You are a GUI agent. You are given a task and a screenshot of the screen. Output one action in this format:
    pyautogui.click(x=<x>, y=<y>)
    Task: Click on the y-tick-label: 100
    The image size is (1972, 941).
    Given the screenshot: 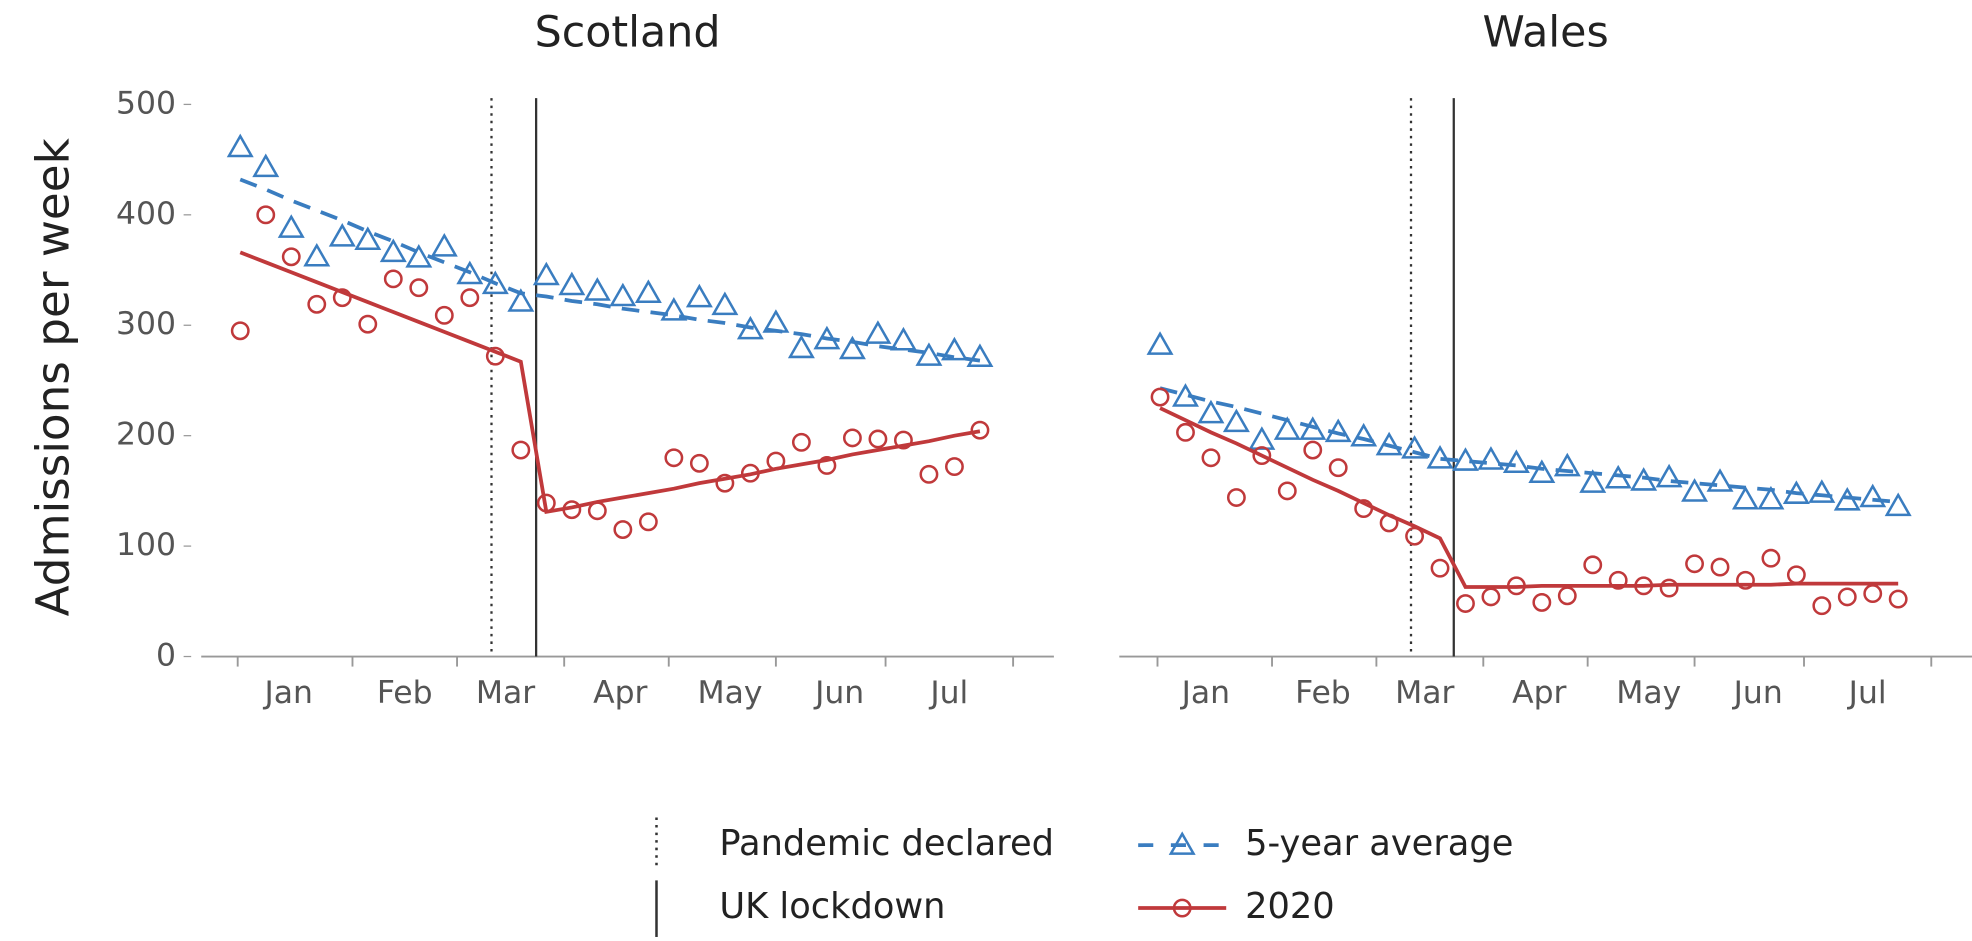 What is the action you would take?
    pyautogui.click(x=146, y=545)
    